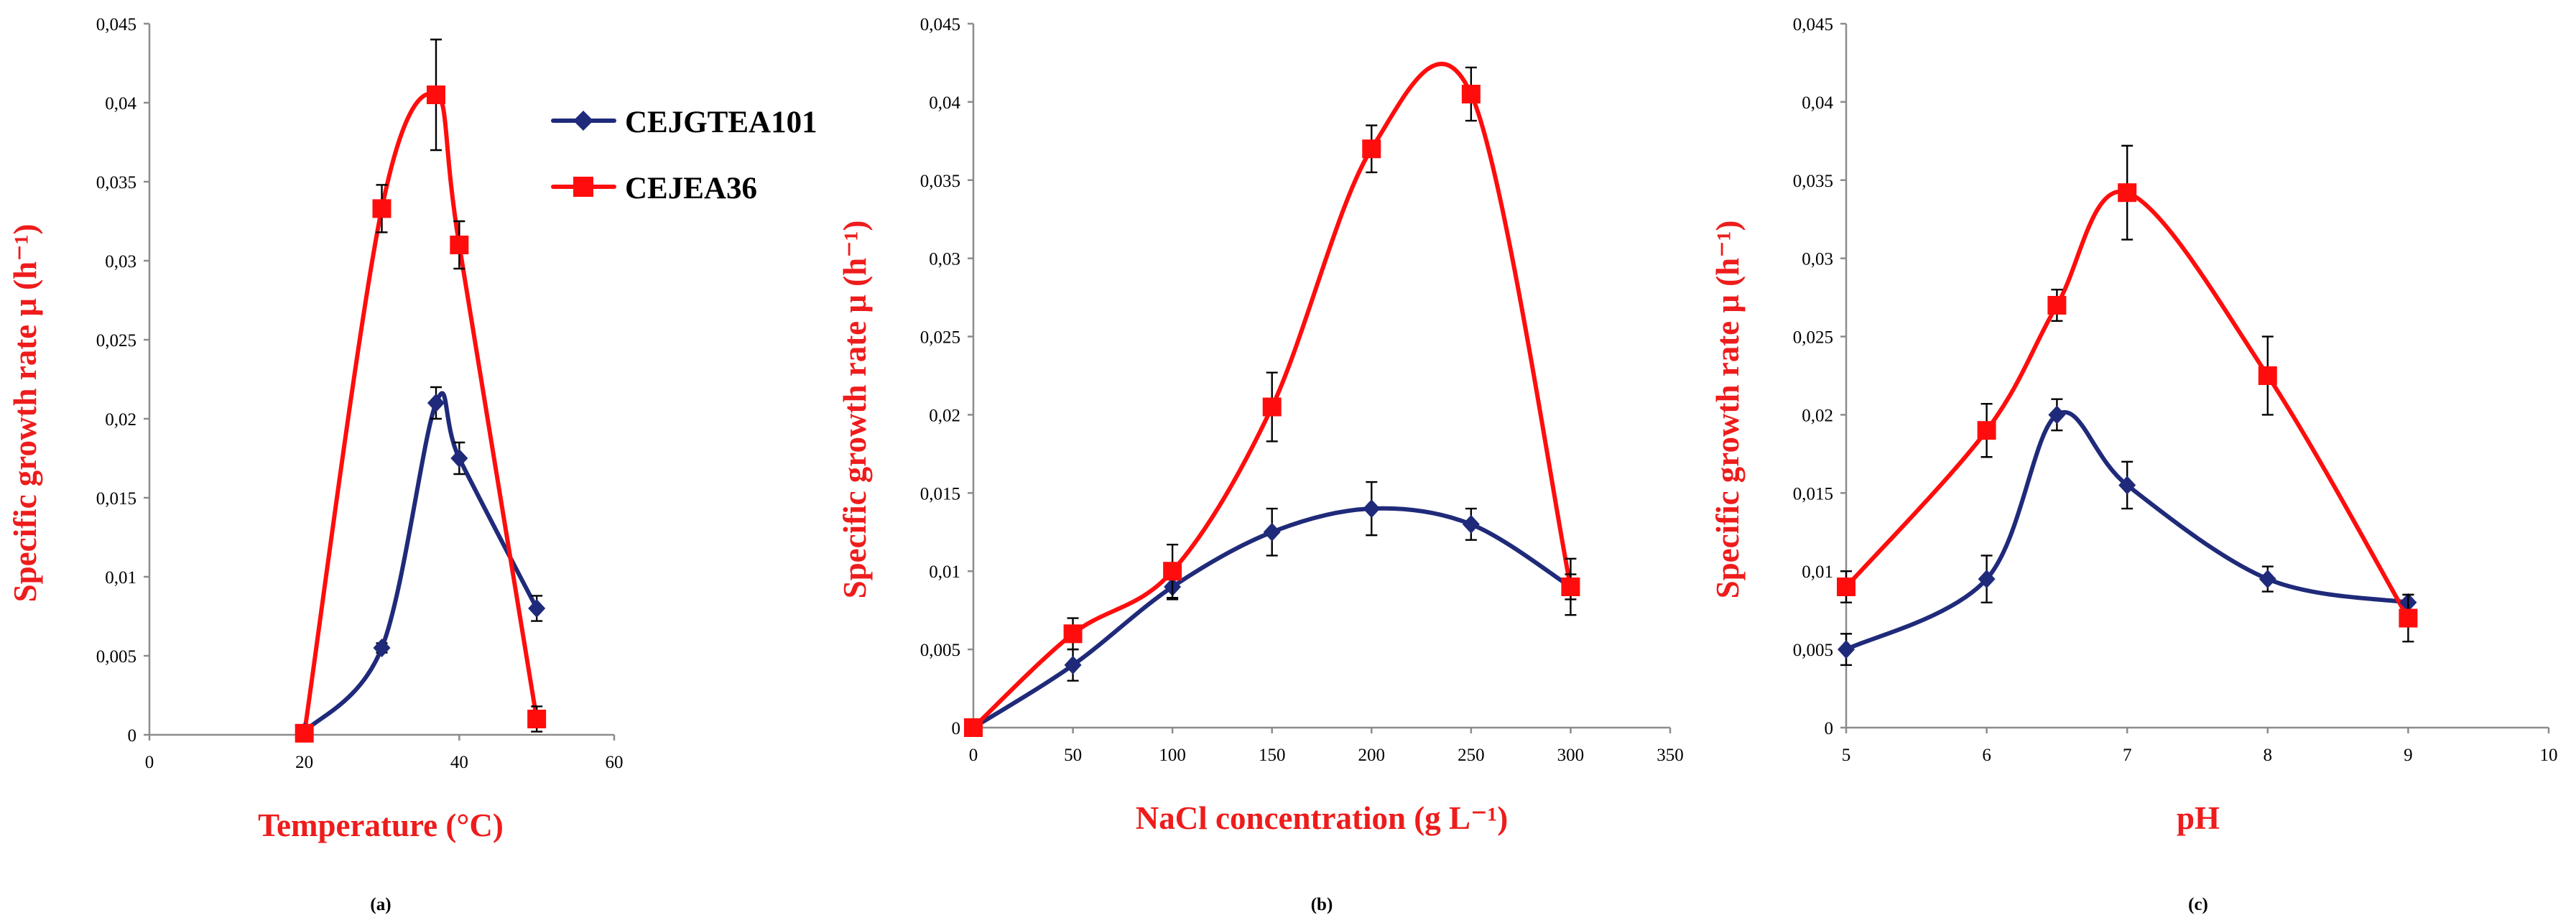 The width and height of the screenshot is (2576, 923). Describe the element at coordinates (684, 155) in the screenshot. I see `legend: CEJGTEA101 CEJEA36` at that location.